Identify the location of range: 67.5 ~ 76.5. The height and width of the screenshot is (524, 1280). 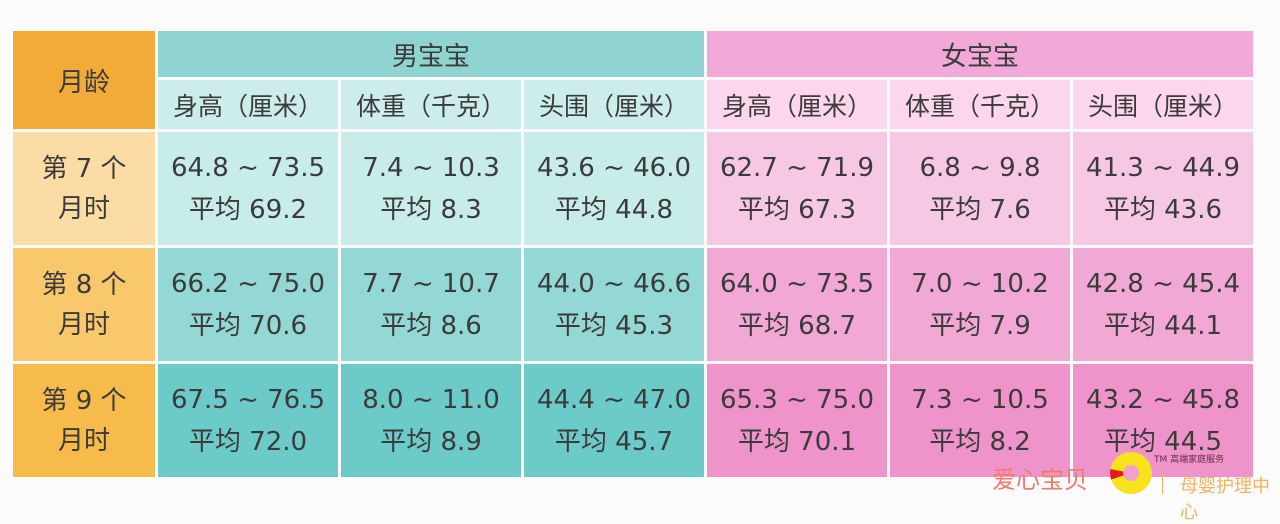
(248, 399).